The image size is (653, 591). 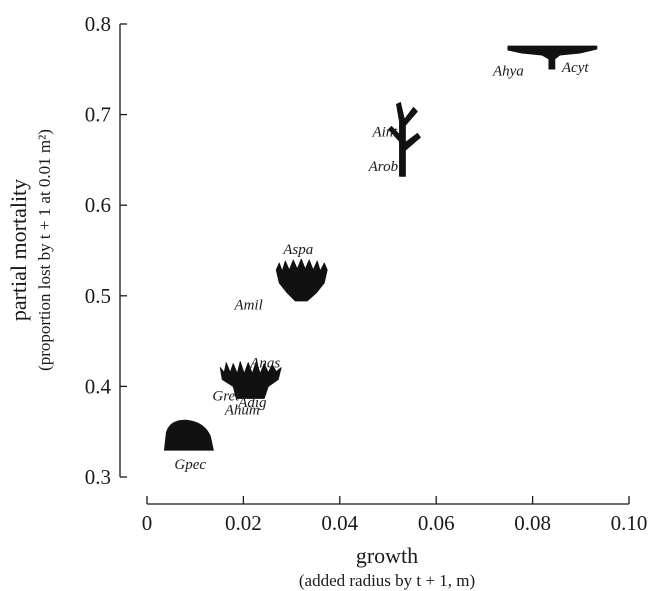 What do you see at coordinates (247, 305) in the screenshot?
I see `point-label-amil: Amil` at bounding box center [247, 305].